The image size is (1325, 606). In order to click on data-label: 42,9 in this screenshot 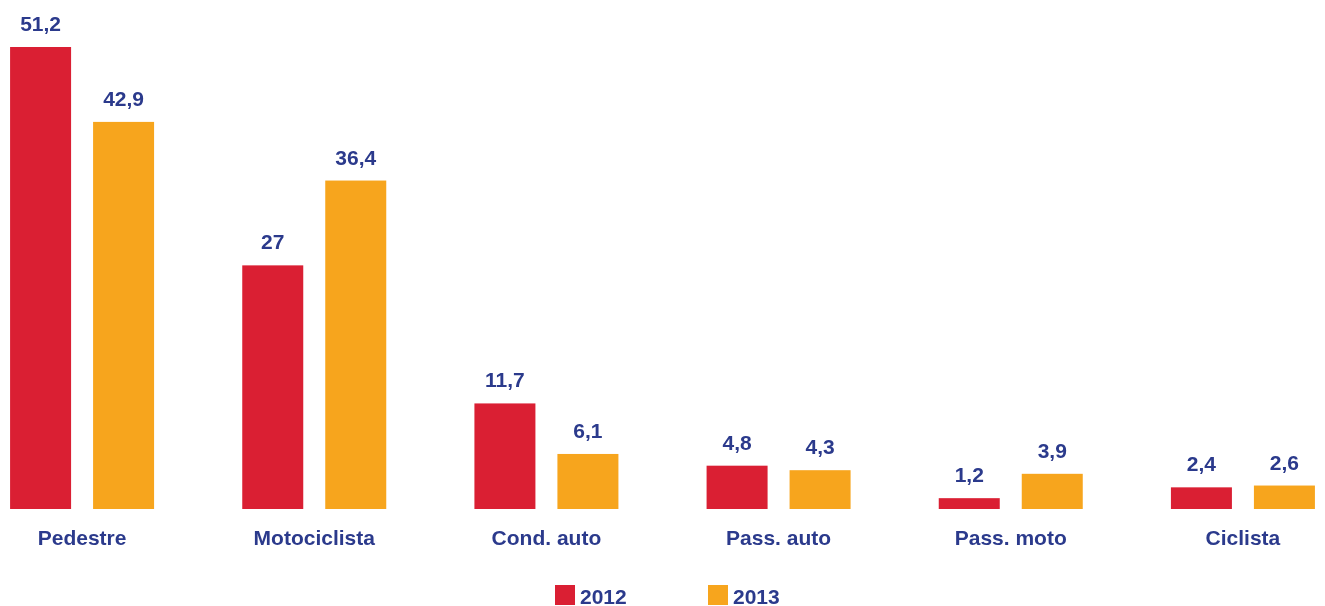, I will do `click(124, 98)`.